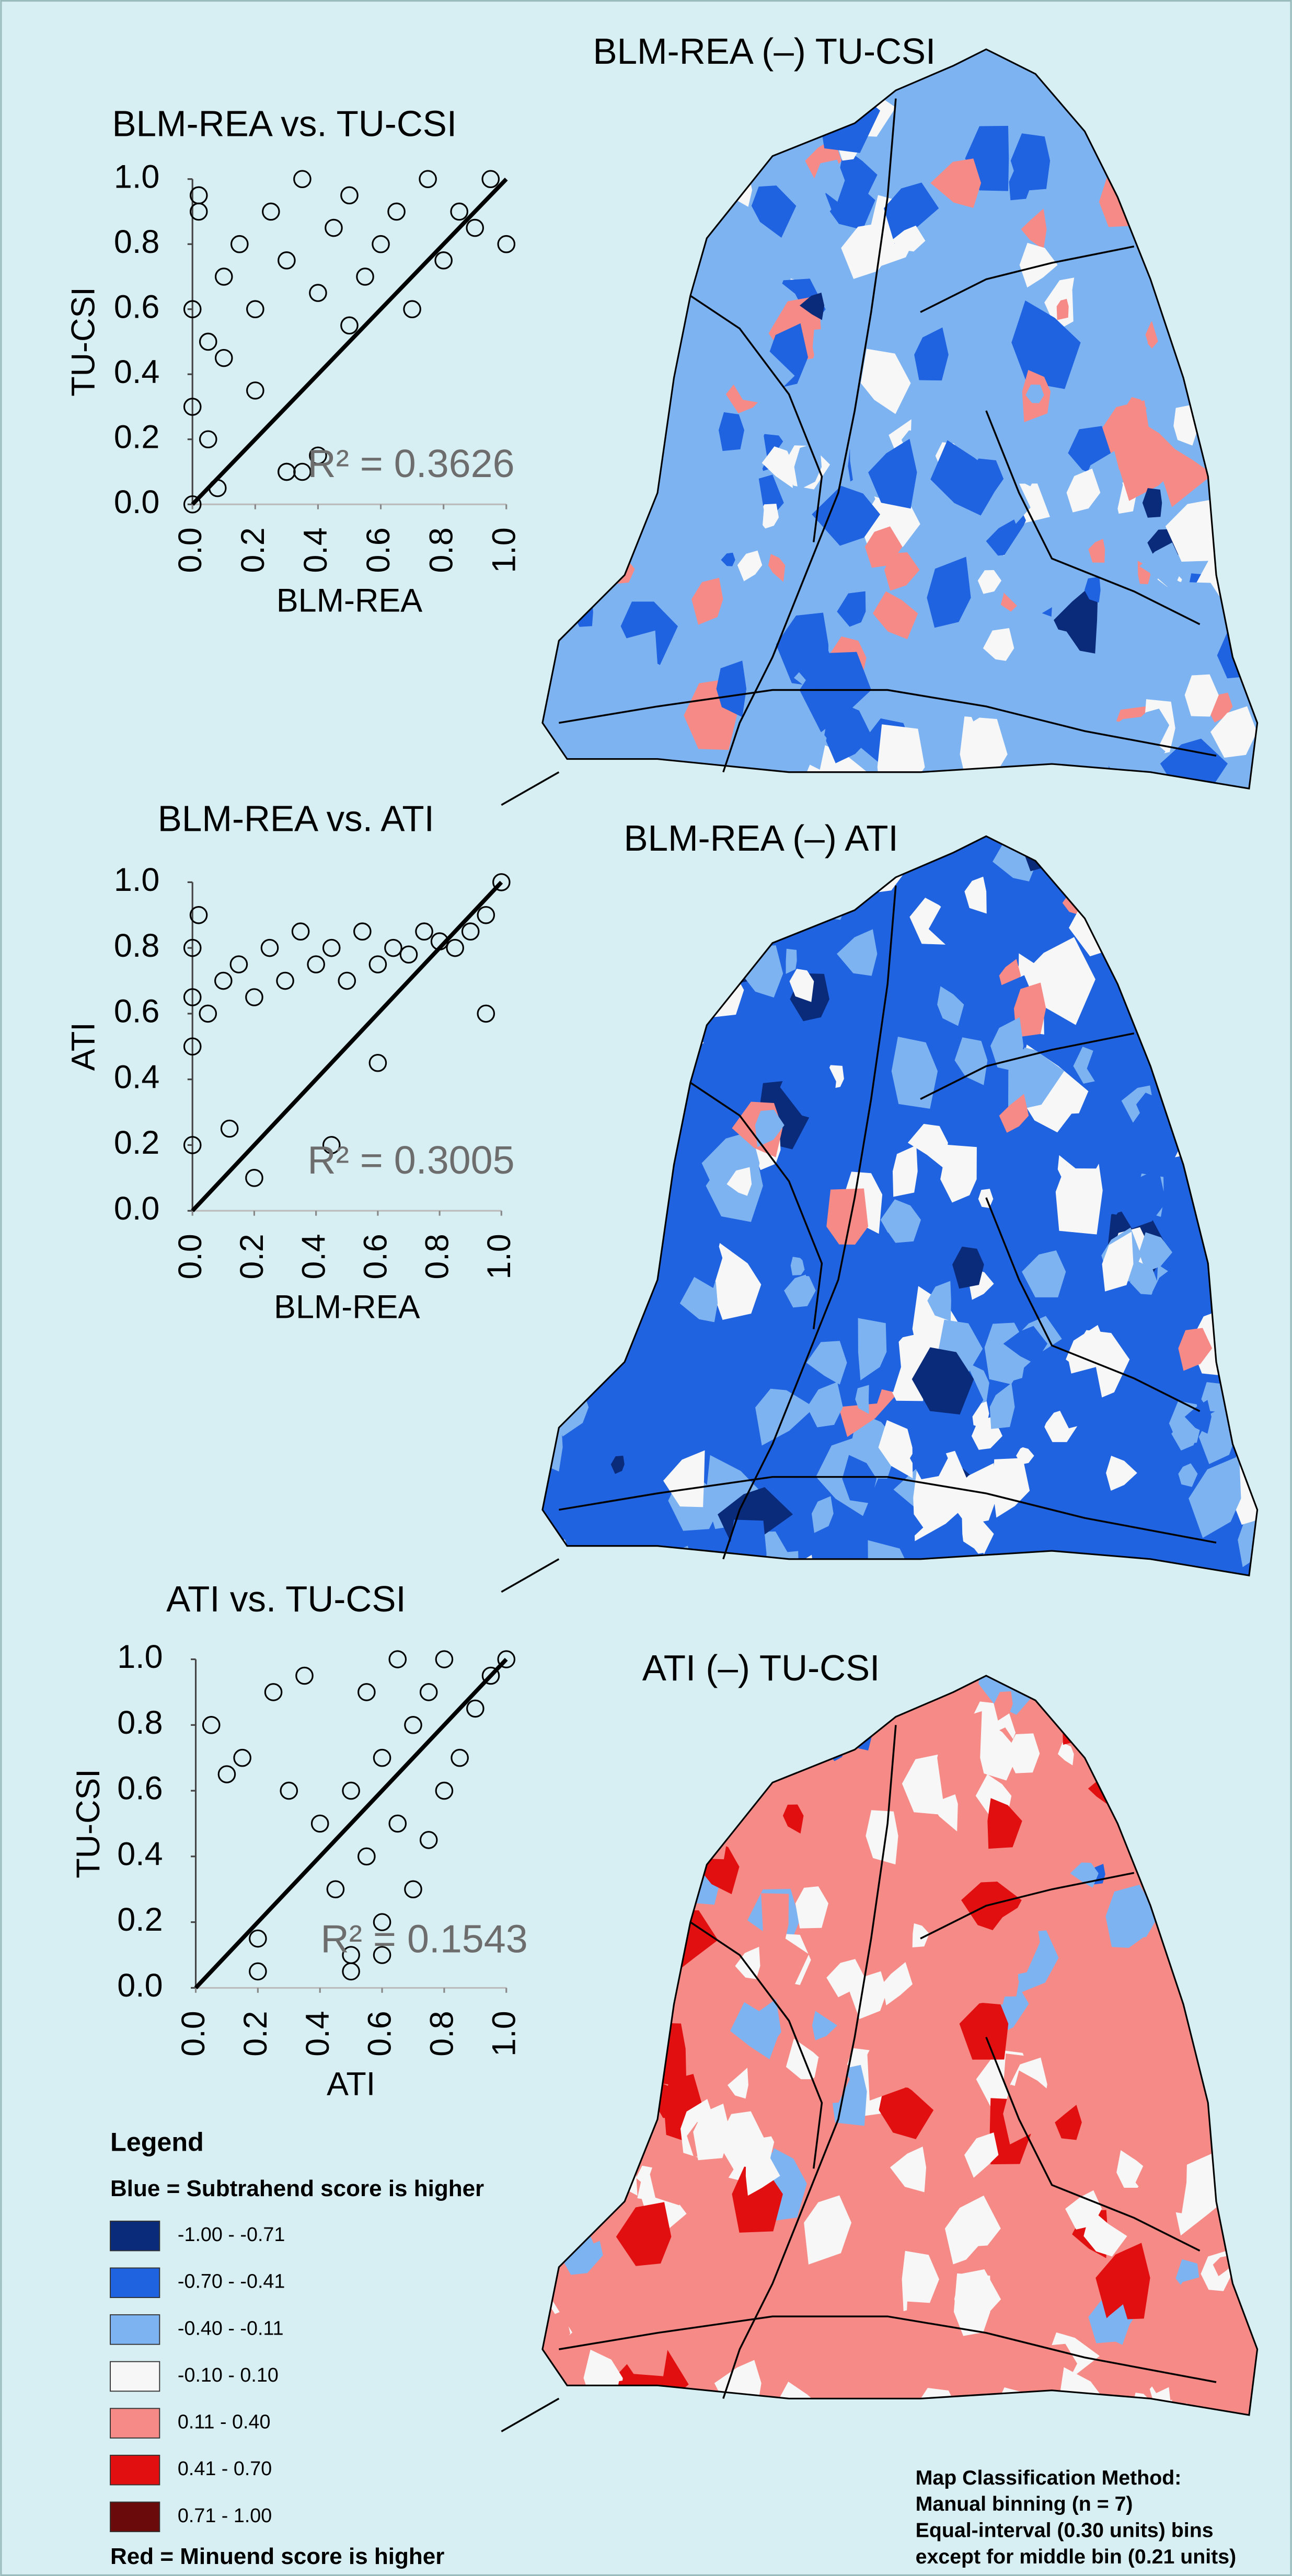 This screenshot has height=2576, width=1292. What do you see at coordinates (136, 502) in the screenshot?
I see `y-tick-label: 0.0` at bounding box center [136, 502].